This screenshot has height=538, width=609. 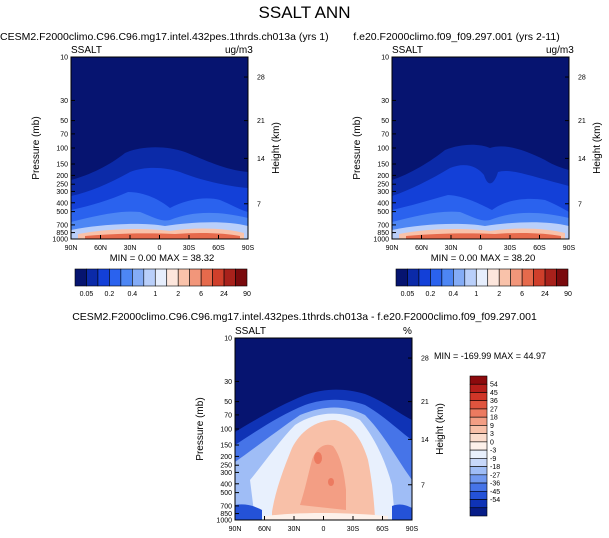 I want to click on left-ytick-label: 100, so click(x=62, y=149).